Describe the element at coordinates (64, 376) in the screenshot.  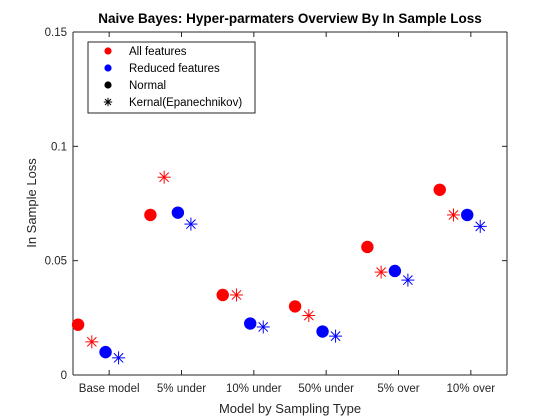
I see `y-tick-label: 0` at that location.